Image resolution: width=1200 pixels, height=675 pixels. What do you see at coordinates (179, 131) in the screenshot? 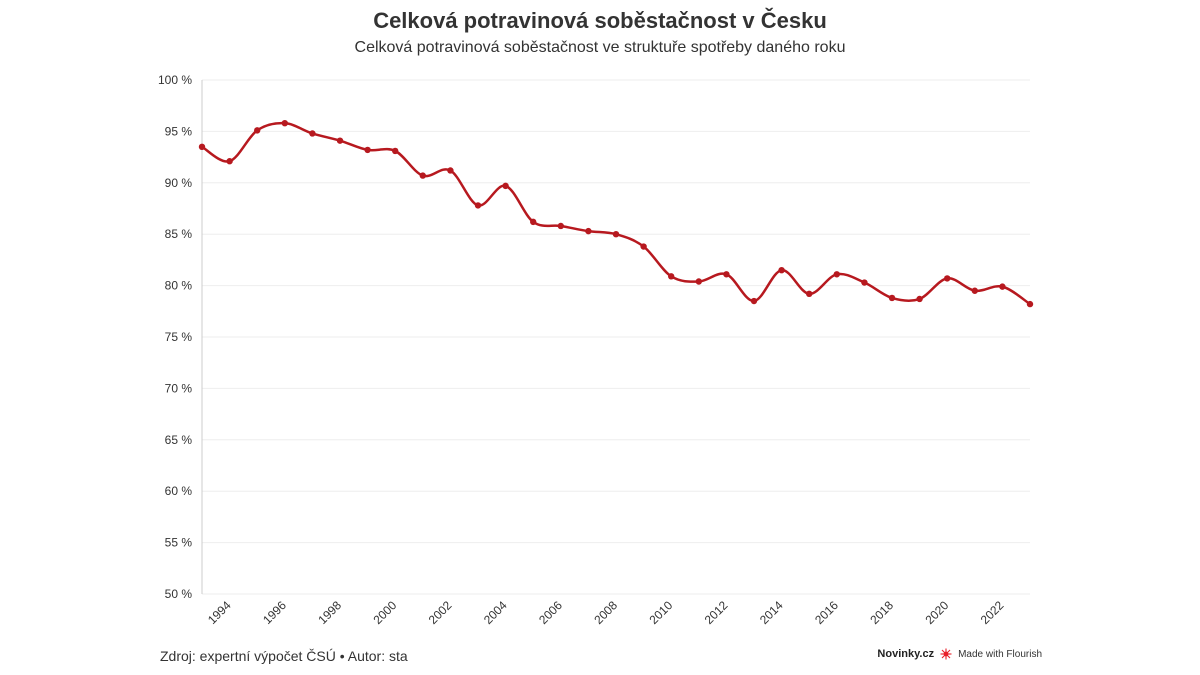
I see `y-tick-label: 95 %` at bounding box center [179, 131].